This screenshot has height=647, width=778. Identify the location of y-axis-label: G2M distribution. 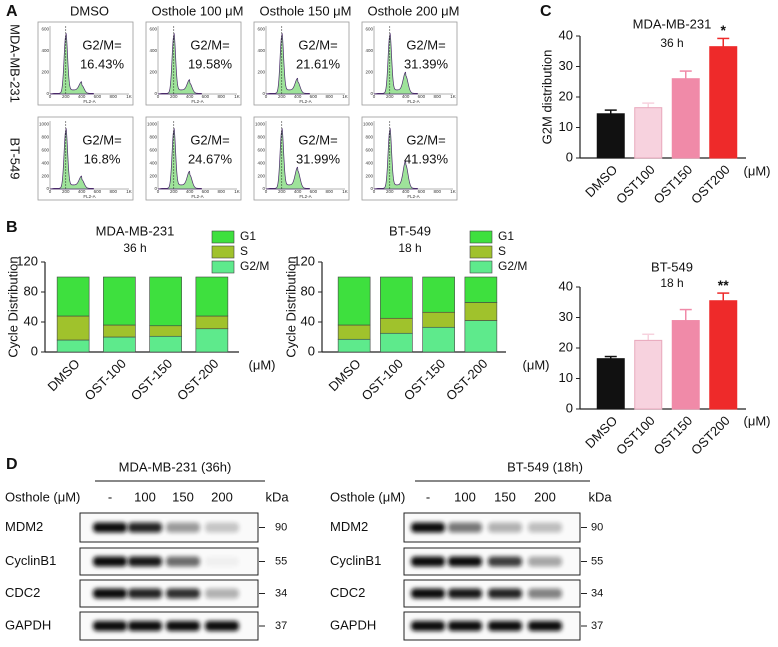
(546, 97).